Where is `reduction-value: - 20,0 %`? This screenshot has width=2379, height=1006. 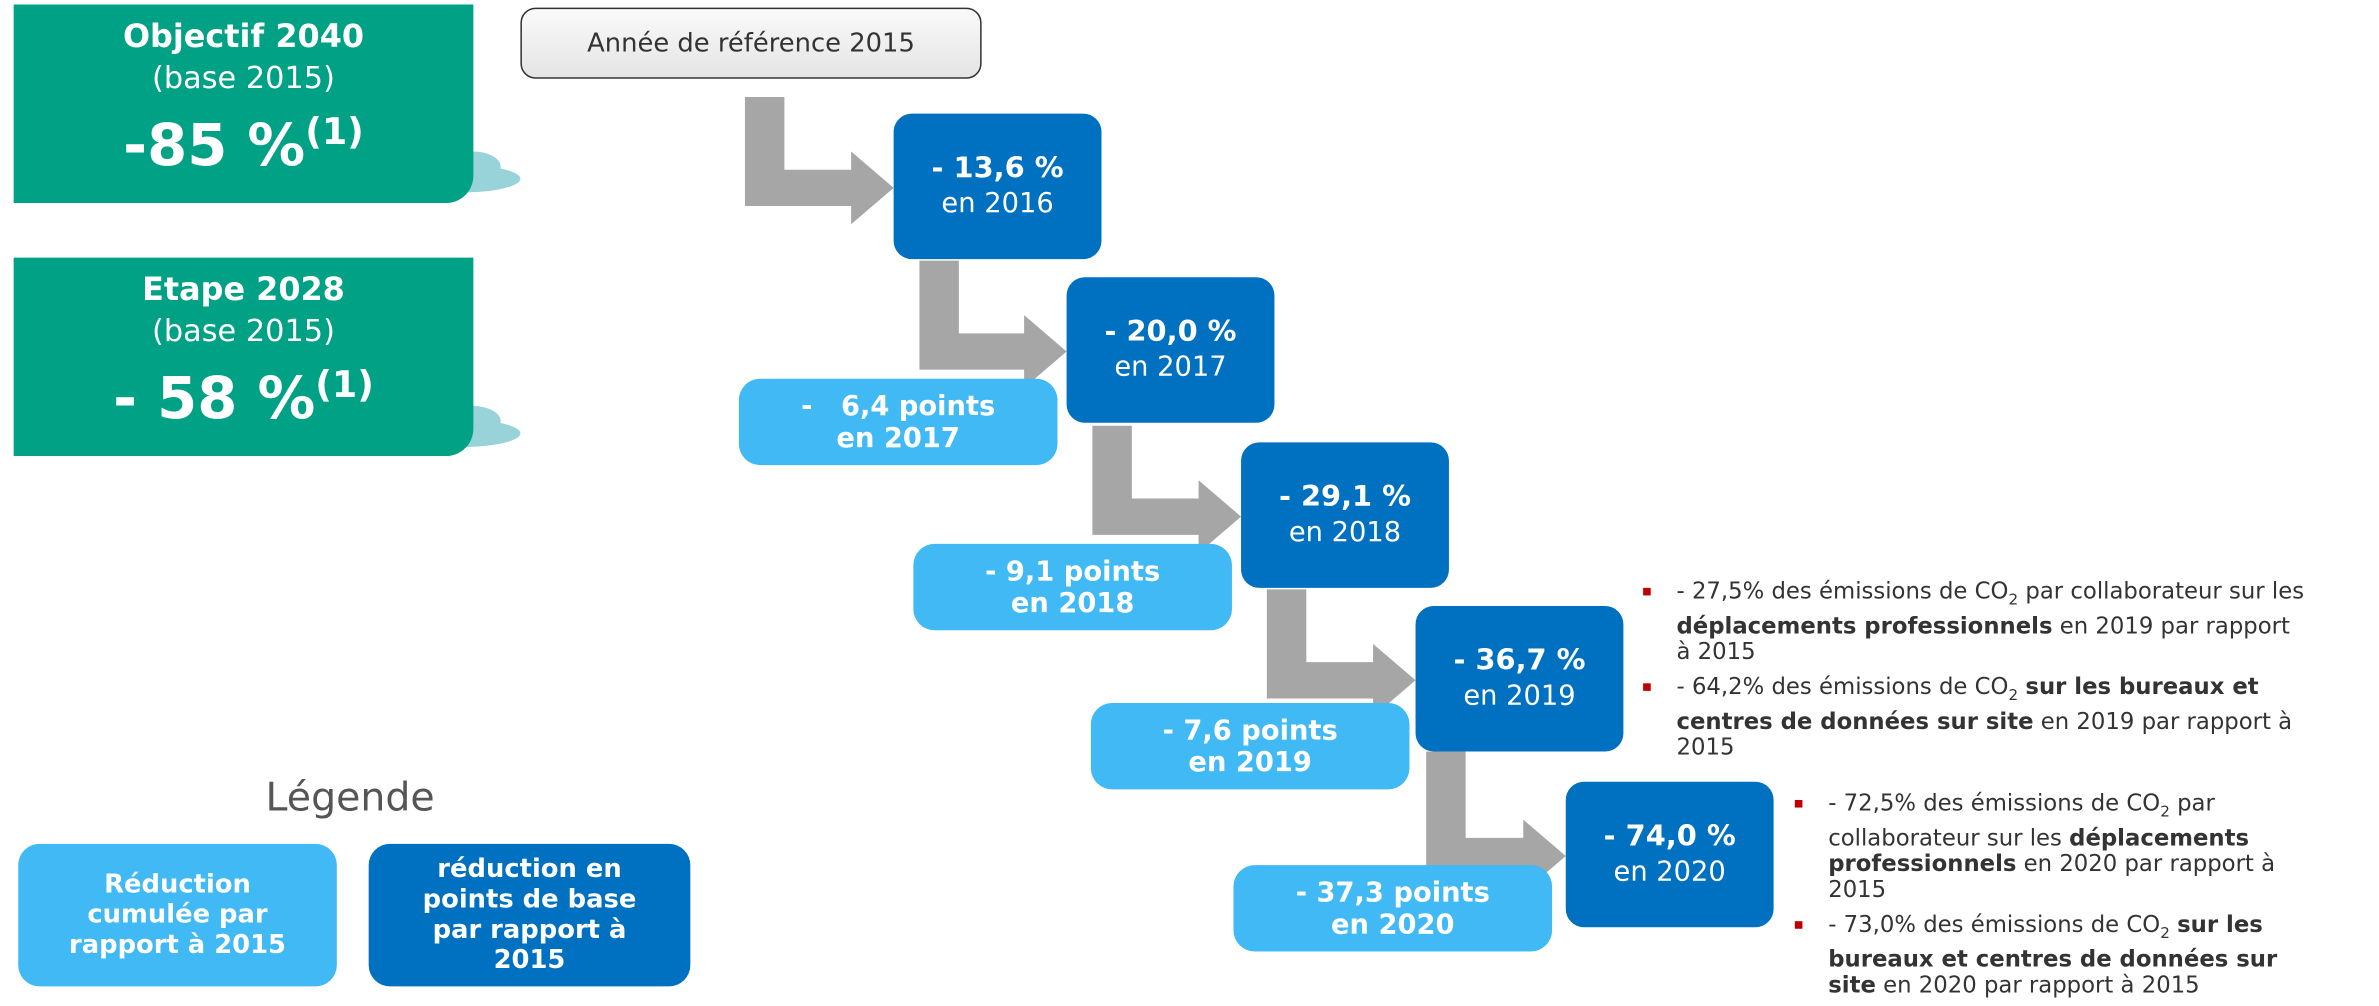 reduction-value: - 20,0 % is located at coordinates (1170, 332).